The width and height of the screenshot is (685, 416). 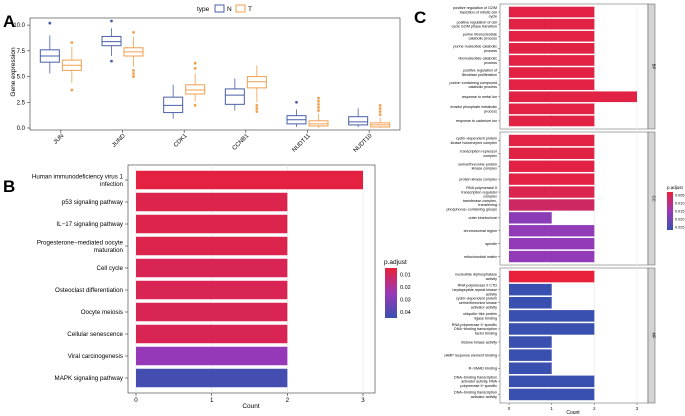 What do you see at coordinates (78, 181) in the screenshot?
I see `y-tick-label: Human immunodeficiency virus 1 infection` at bounding box center [78, 181].